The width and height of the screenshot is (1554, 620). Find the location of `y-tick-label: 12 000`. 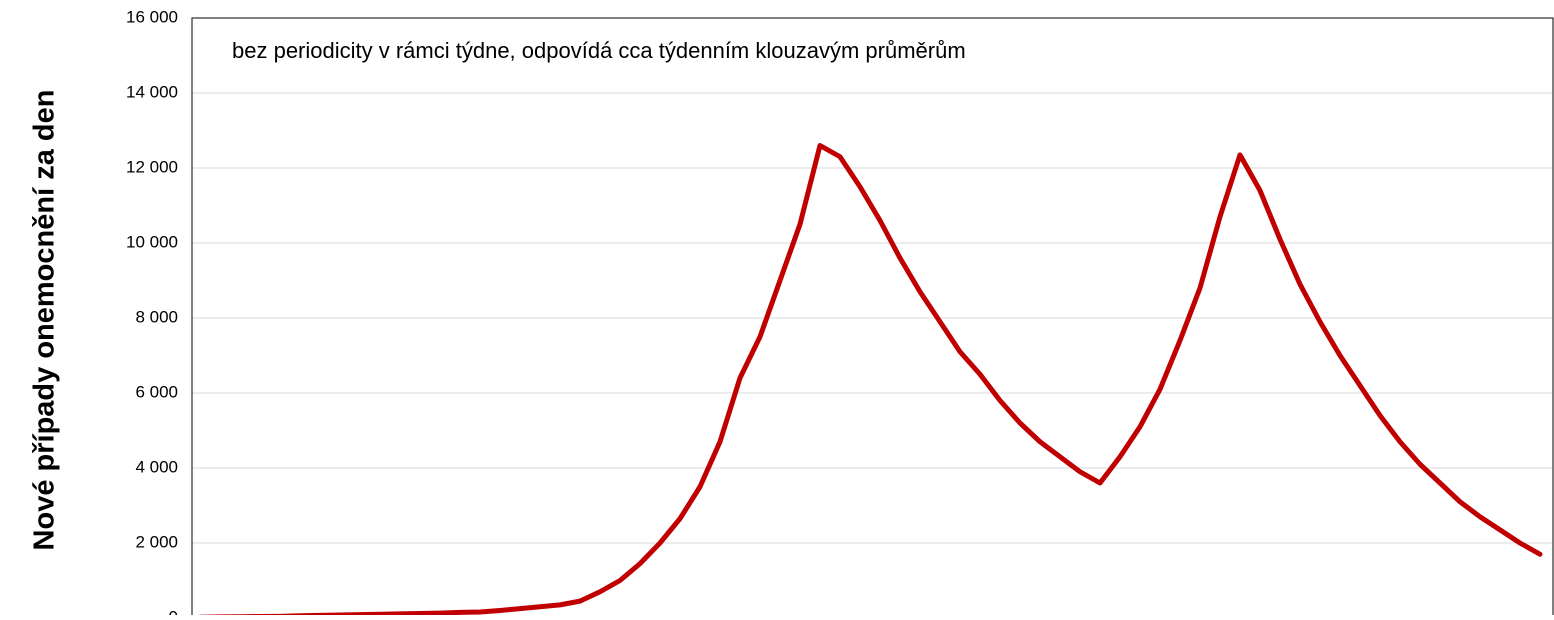

y-tick-label: 12 000 is located at coordinates (152, 166).